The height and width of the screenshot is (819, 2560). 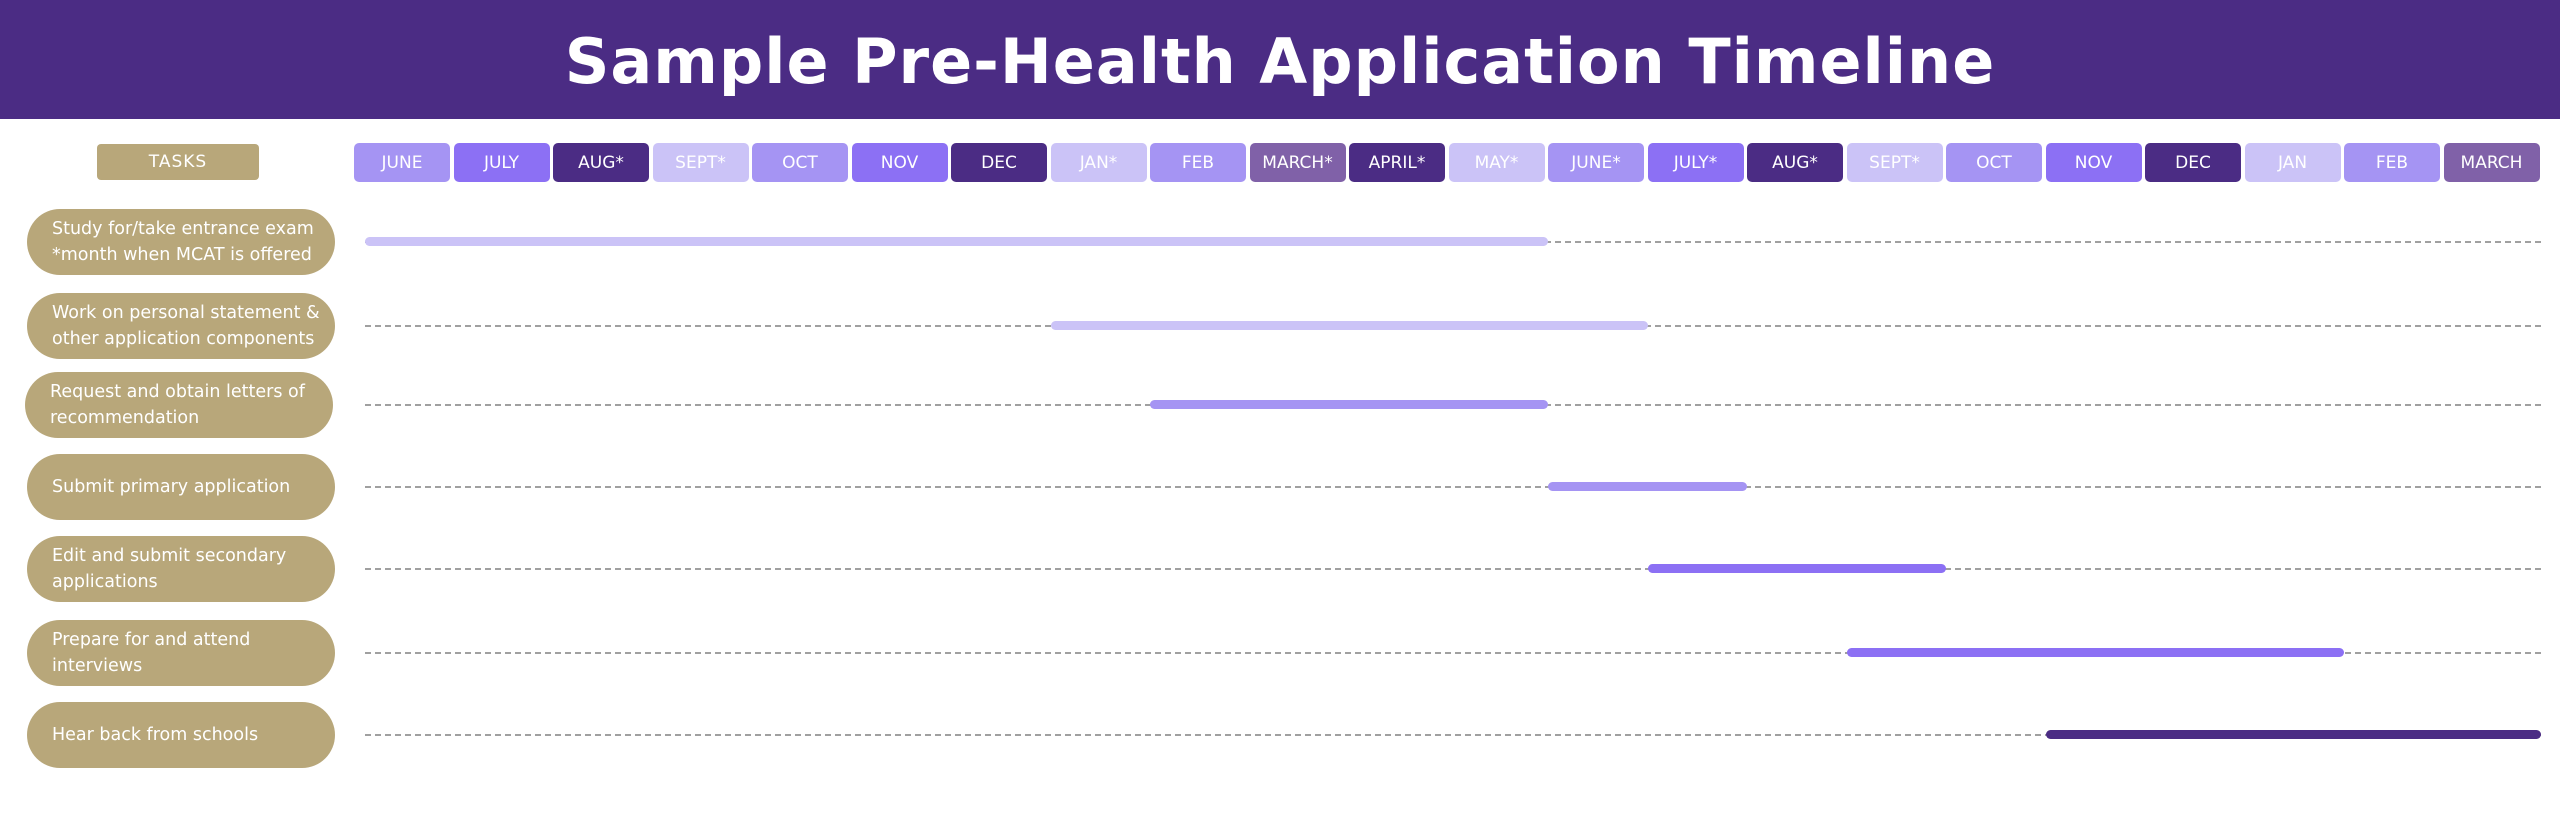 What do you see at coordinates (181, 653) in the screenshot?
I see `task-label: Prepare for and attend interviews` at bounding box center [181, 653].